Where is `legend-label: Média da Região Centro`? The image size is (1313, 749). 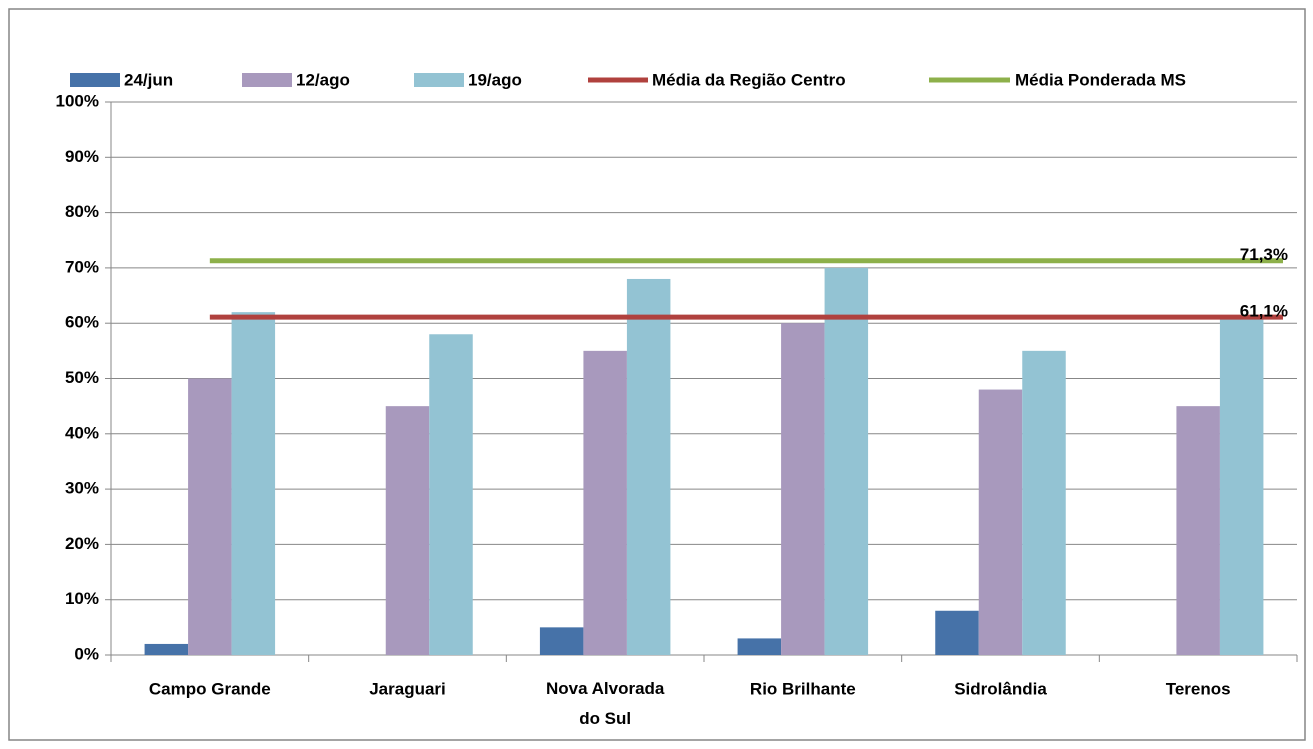
legend-label: Média da Região Centro is located at coordinates (749, 79).